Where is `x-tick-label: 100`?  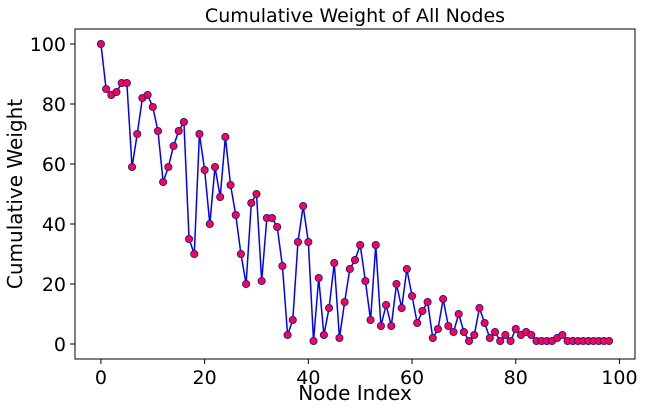 x-tick-label: 100 is located at coordinates (619, 378).